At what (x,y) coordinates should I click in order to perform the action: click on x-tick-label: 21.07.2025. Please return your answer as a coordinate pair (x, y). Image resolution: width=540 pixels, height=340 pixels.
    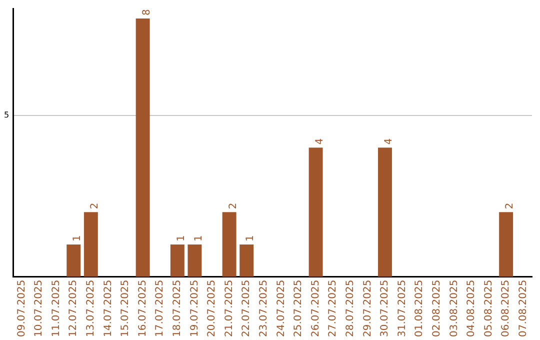
    Looking at the image, I should click on (229, 309).